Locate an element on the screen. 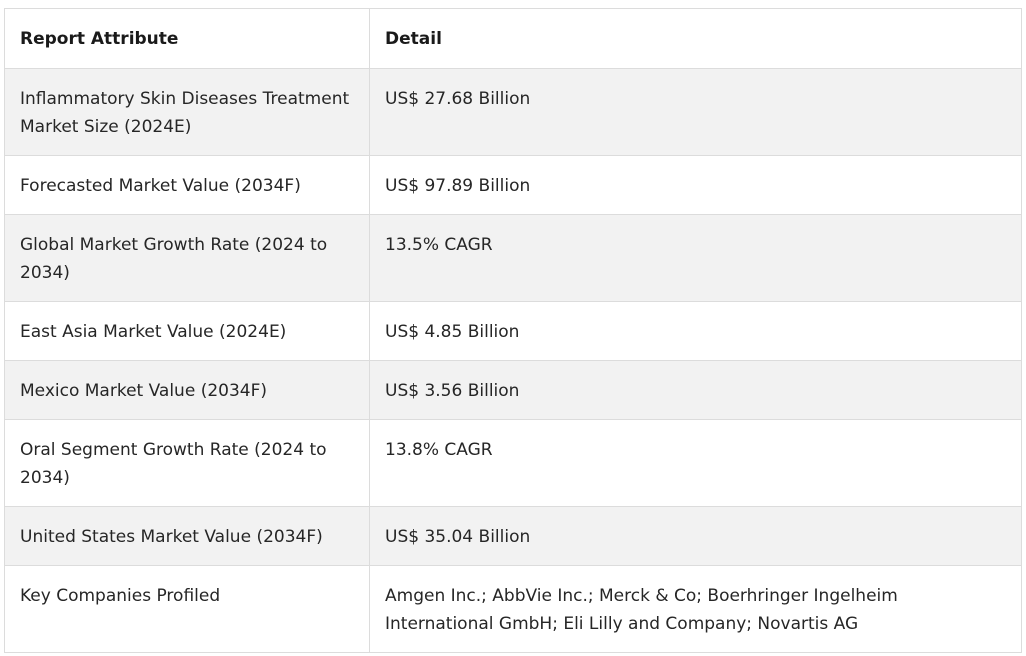 The image size is (1026, 656). detail-cell: 13.5% CAGR is located at coordinates (695, 258).